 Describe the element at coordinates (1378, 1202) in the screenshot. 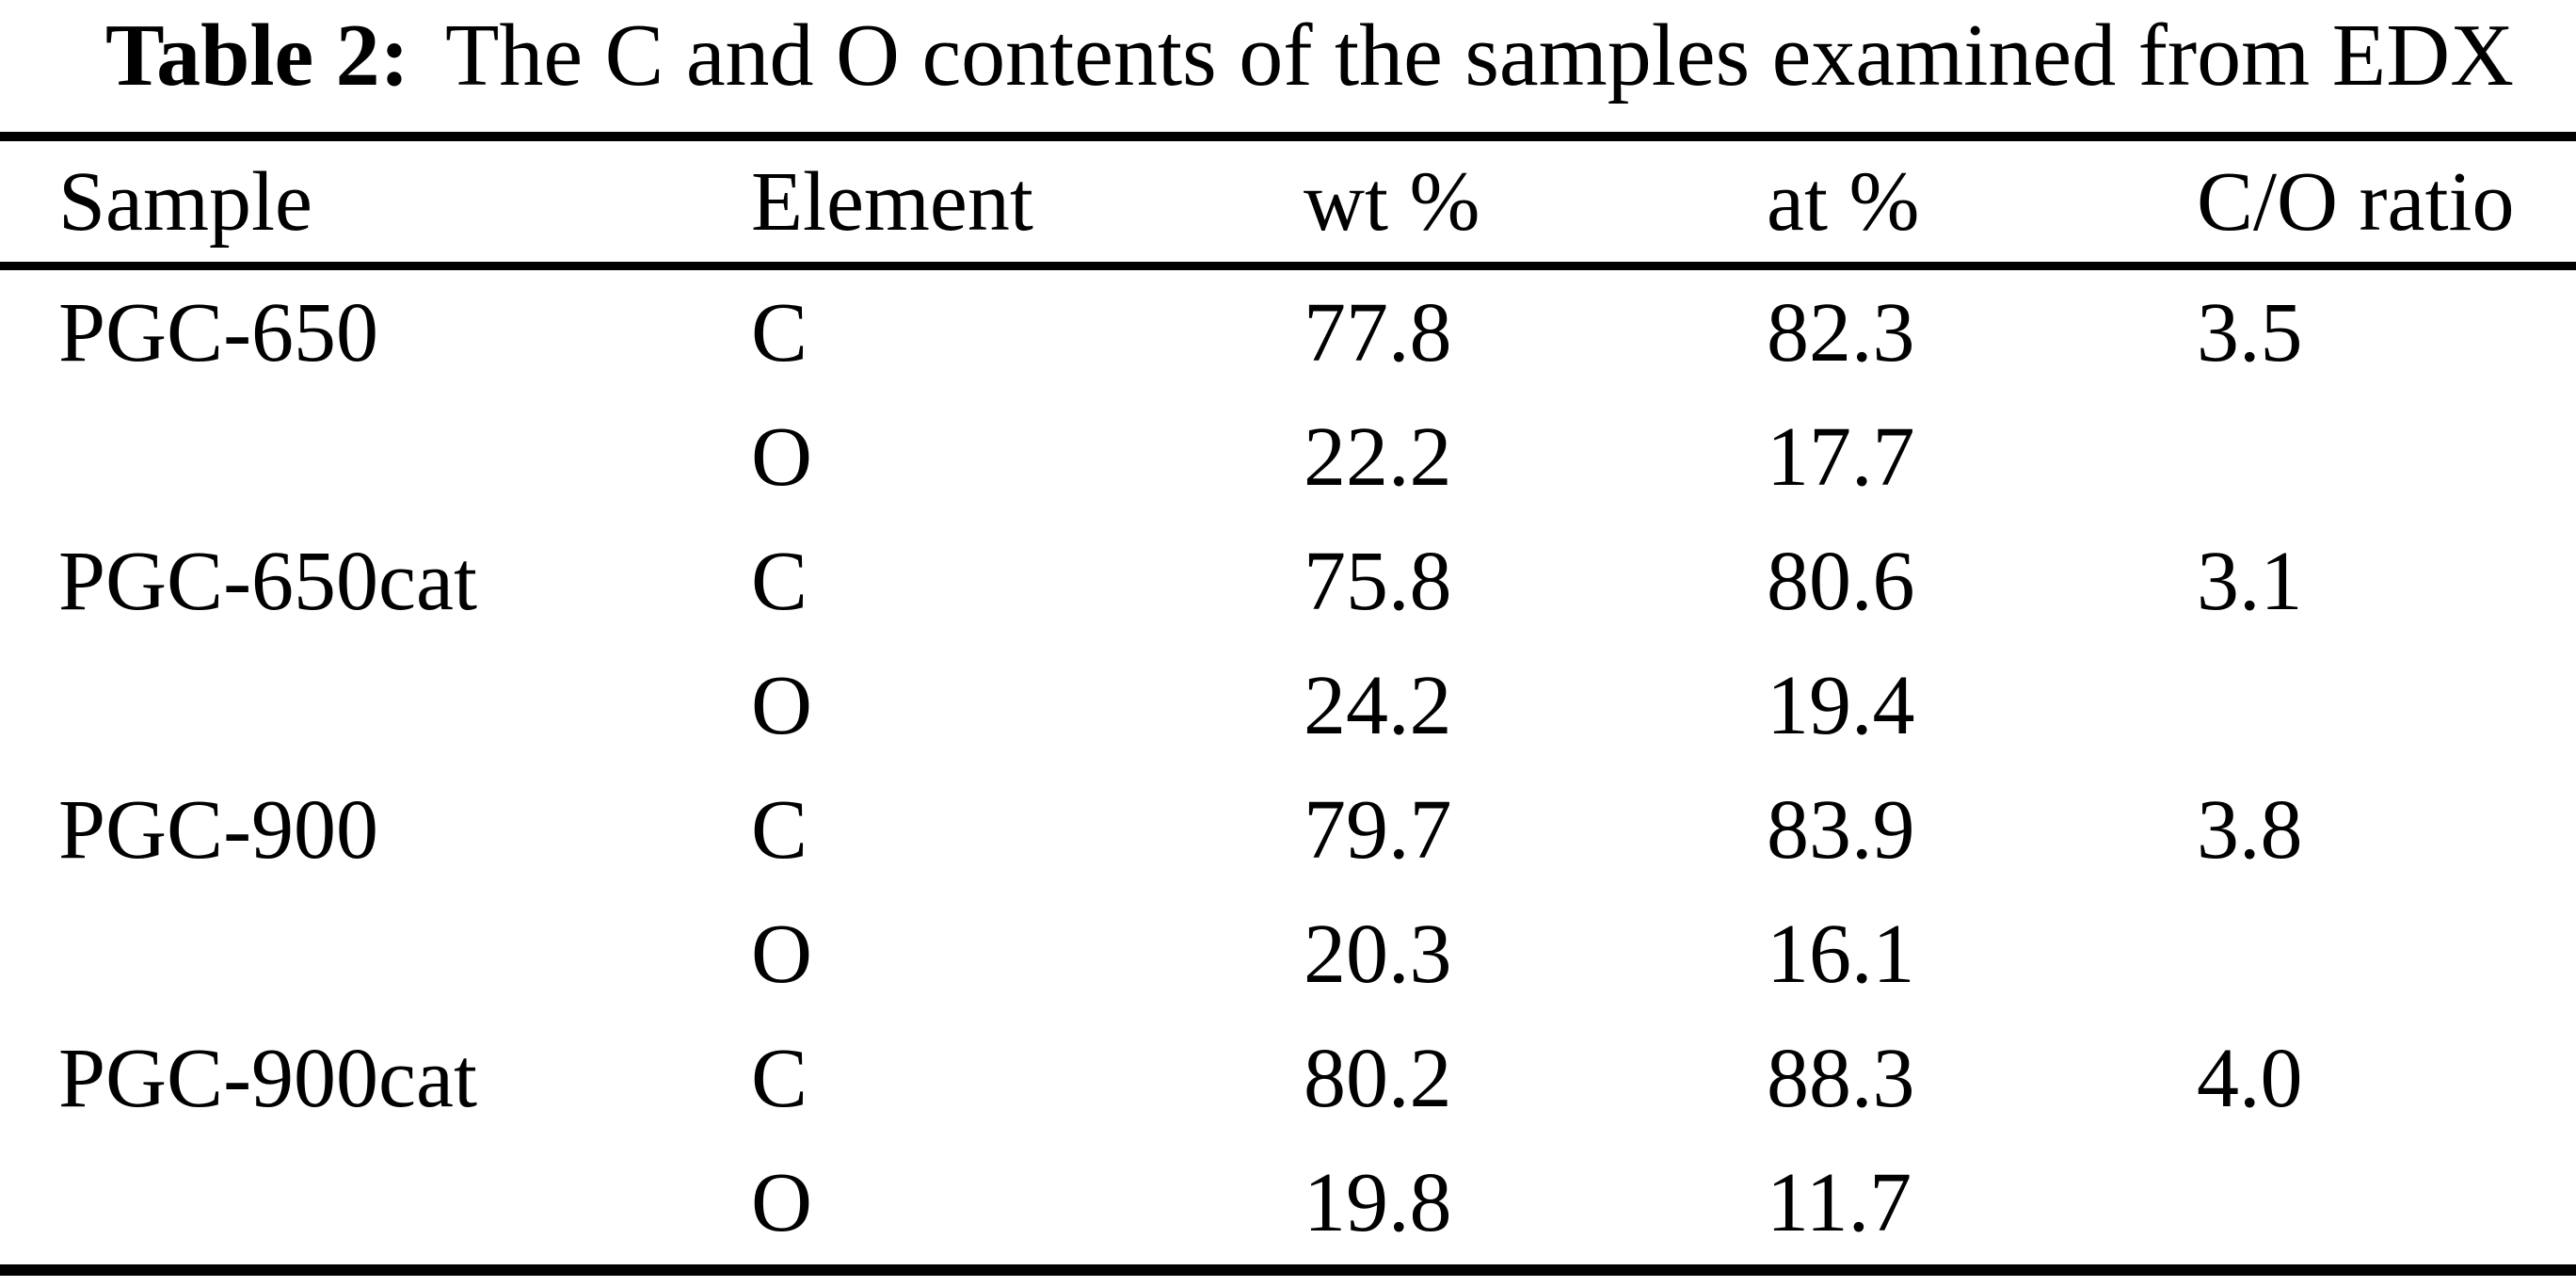

I see `cell-wt-percent: 19.8` at that location.